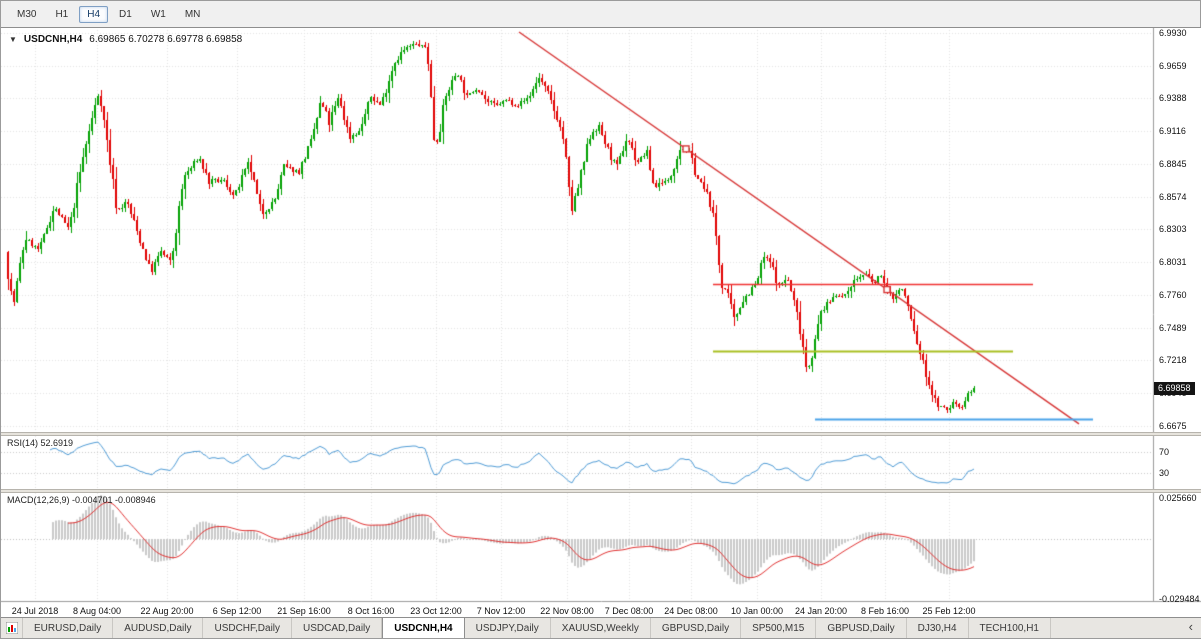 The height and width of the screenshot is (639, 1201). What do you see at coordinates (949, 611) in the screenshot?
I see `time-axis-label: 25 Feb 12:00` at bounding box center [949, 611].